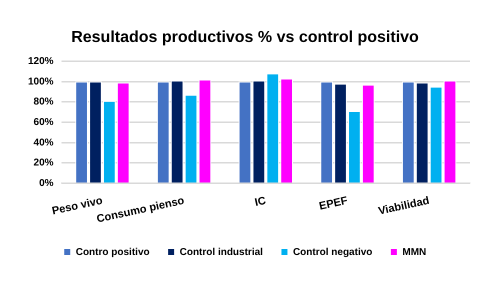 This screenshot has width=500, height=281. What do you see at coordinates (113, 252) in the screenshot?
I see `legend-label: Contro positivo` at bounding box center [113, 252].